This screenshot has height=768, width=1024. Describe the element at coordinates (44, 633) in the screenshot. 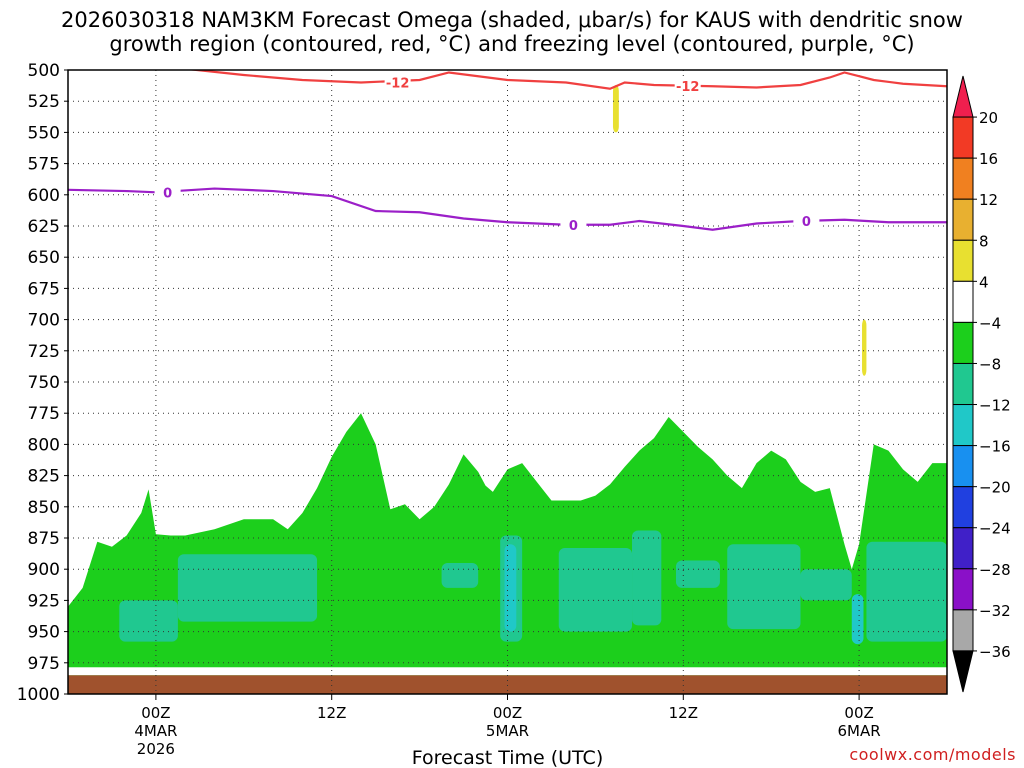

I see `y-tick-label: 950` at that location.